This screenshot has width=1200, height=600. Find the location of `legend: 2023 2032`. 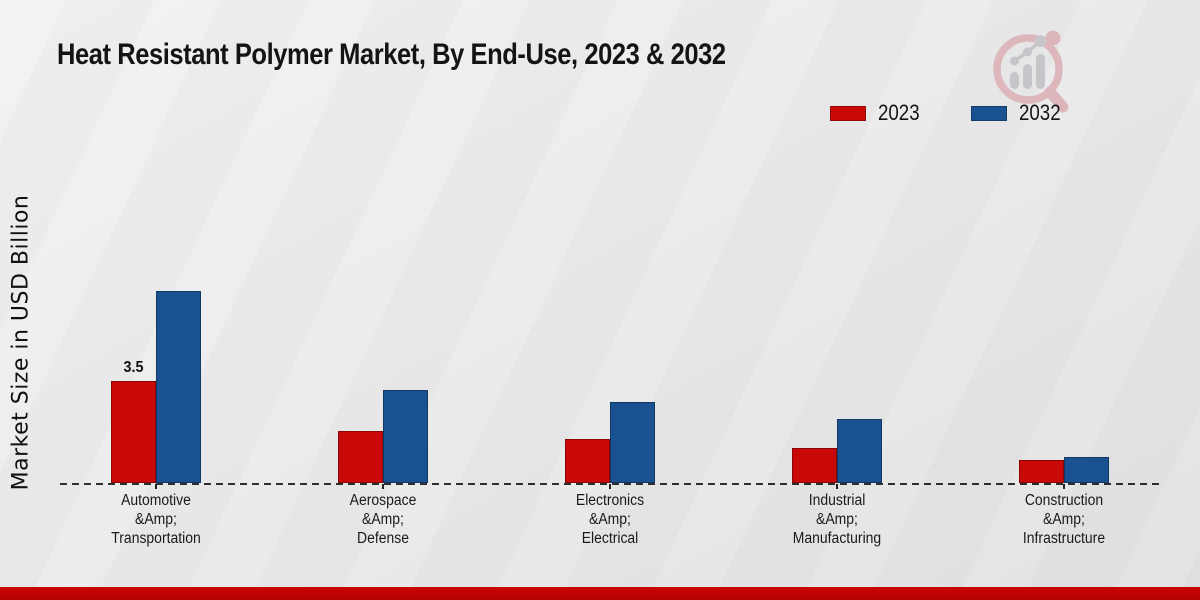

legend: 2023 2032 is located at coordinates (995, 113).